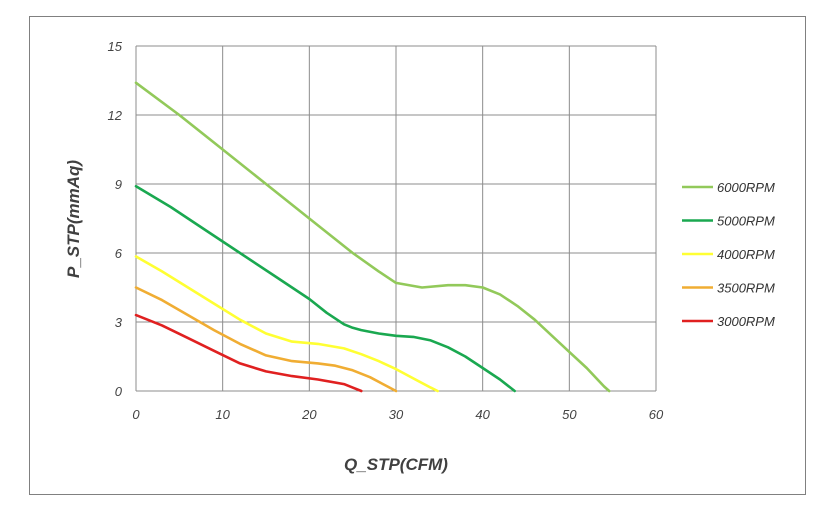  Describe the element at coordinates (119, 253) in the screenshot. I see `y-tick-label: 6` at that location.